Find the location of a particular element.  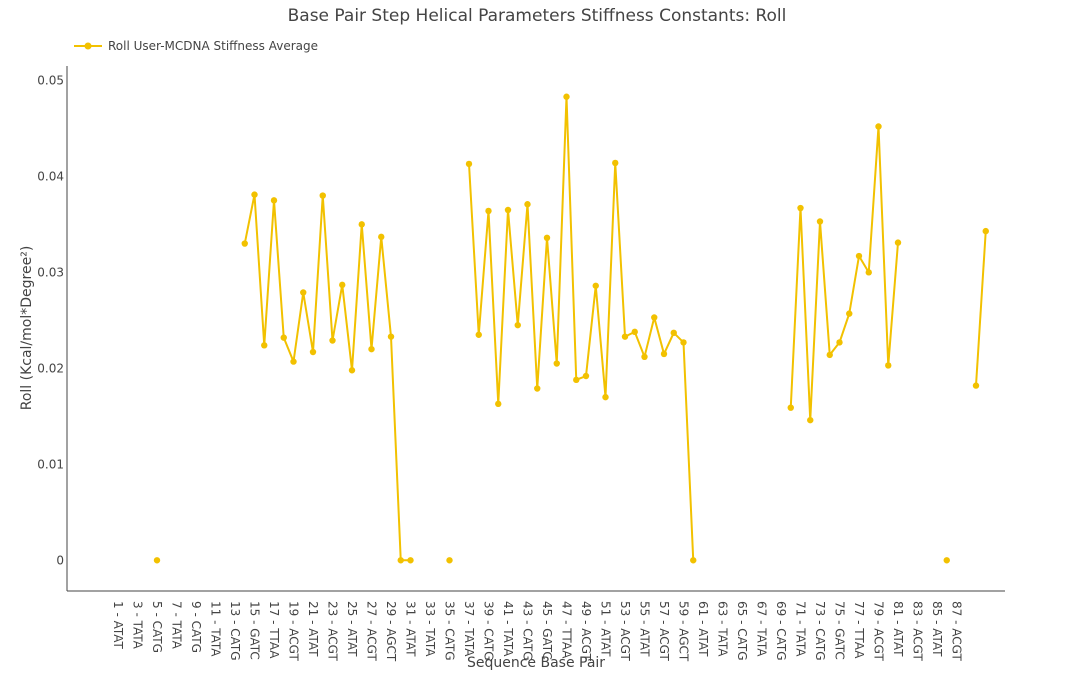

x-tick-label: 15 - GATC is located at coordinates (255, 630).